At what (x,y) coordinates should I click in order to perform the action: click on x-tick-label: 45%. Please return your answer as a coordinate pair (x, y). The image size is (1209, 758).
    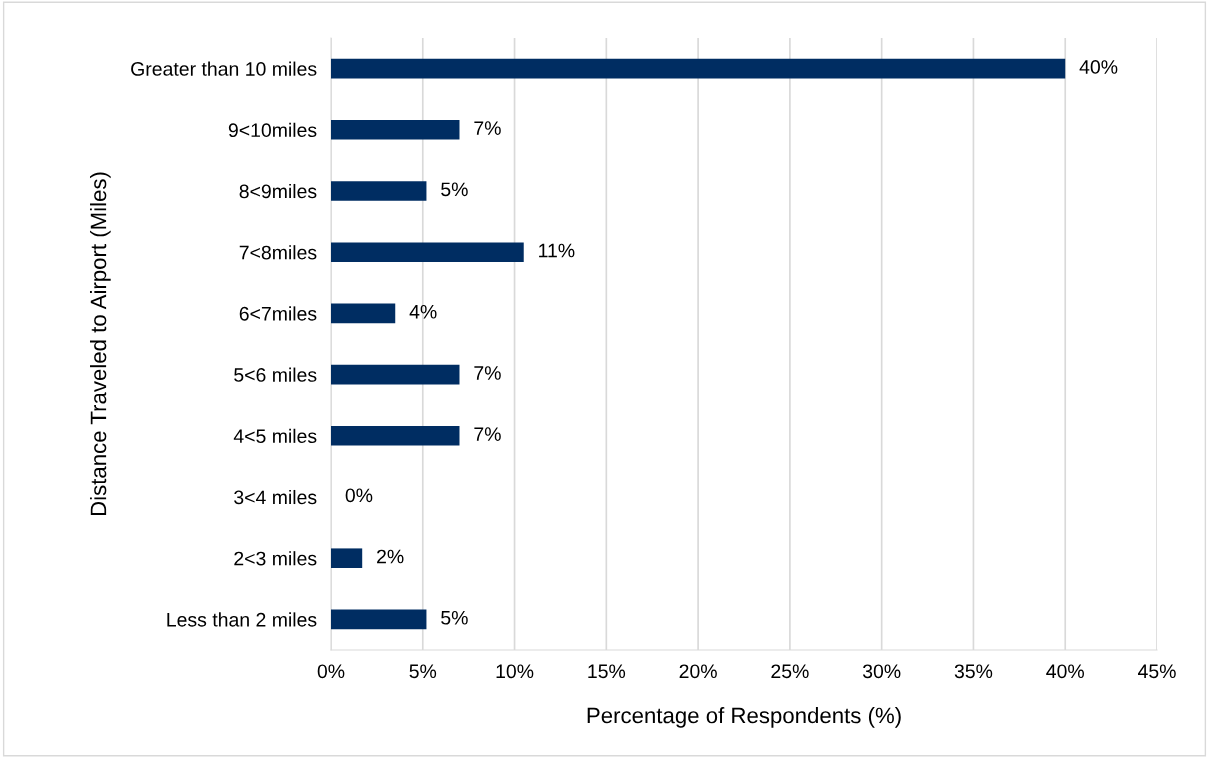
    Looking at the image, I should click on (1156, 671).